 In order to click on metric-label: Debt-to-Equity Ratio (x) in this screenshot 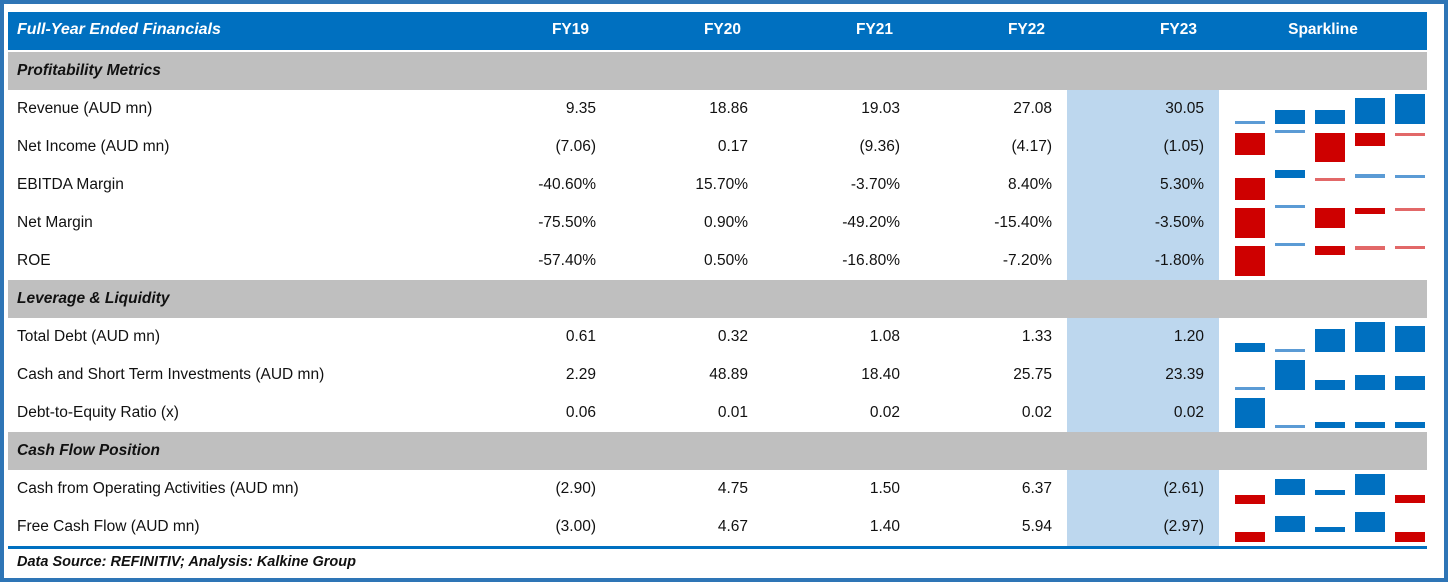, I will do `click(98, 412)`.